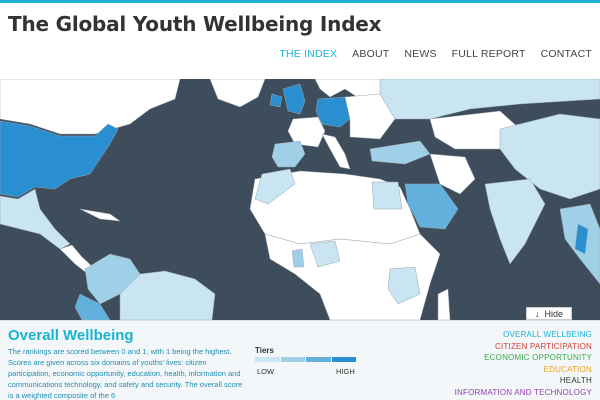  What do you see at coordinates (444, 304) in the screenshot?
I see `country-madagascar` at bounding box center [444, 304].